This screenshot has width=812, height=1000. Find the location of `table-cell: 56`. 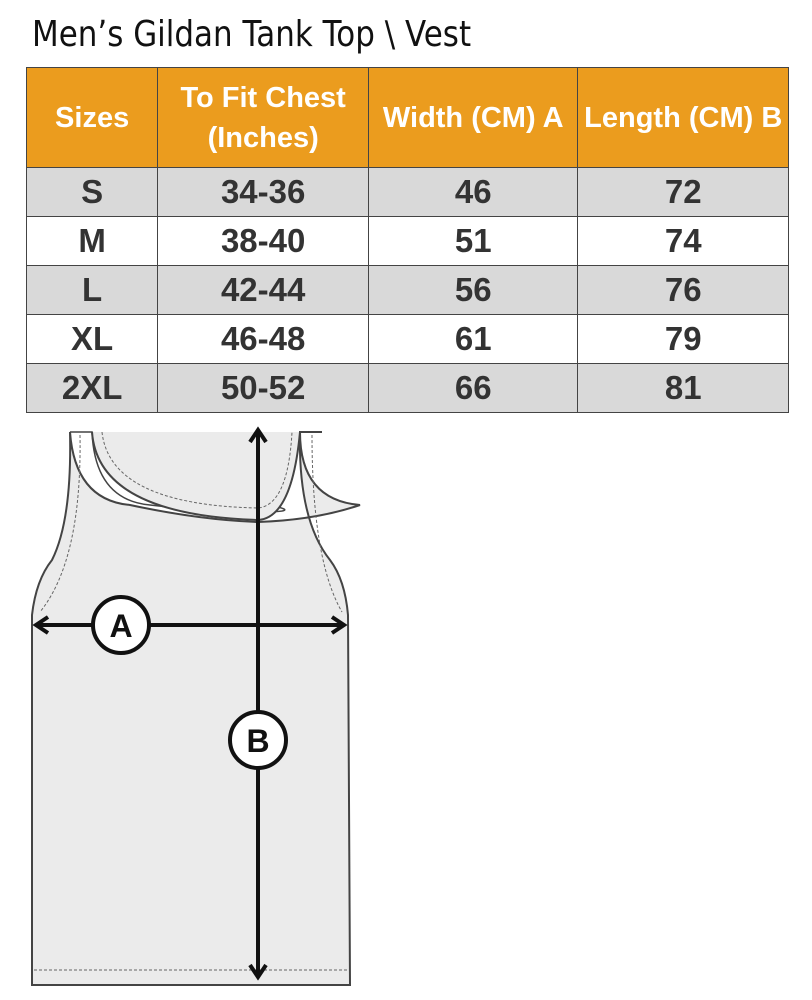

table-cell: 56 is located at coordinates (473, 290).